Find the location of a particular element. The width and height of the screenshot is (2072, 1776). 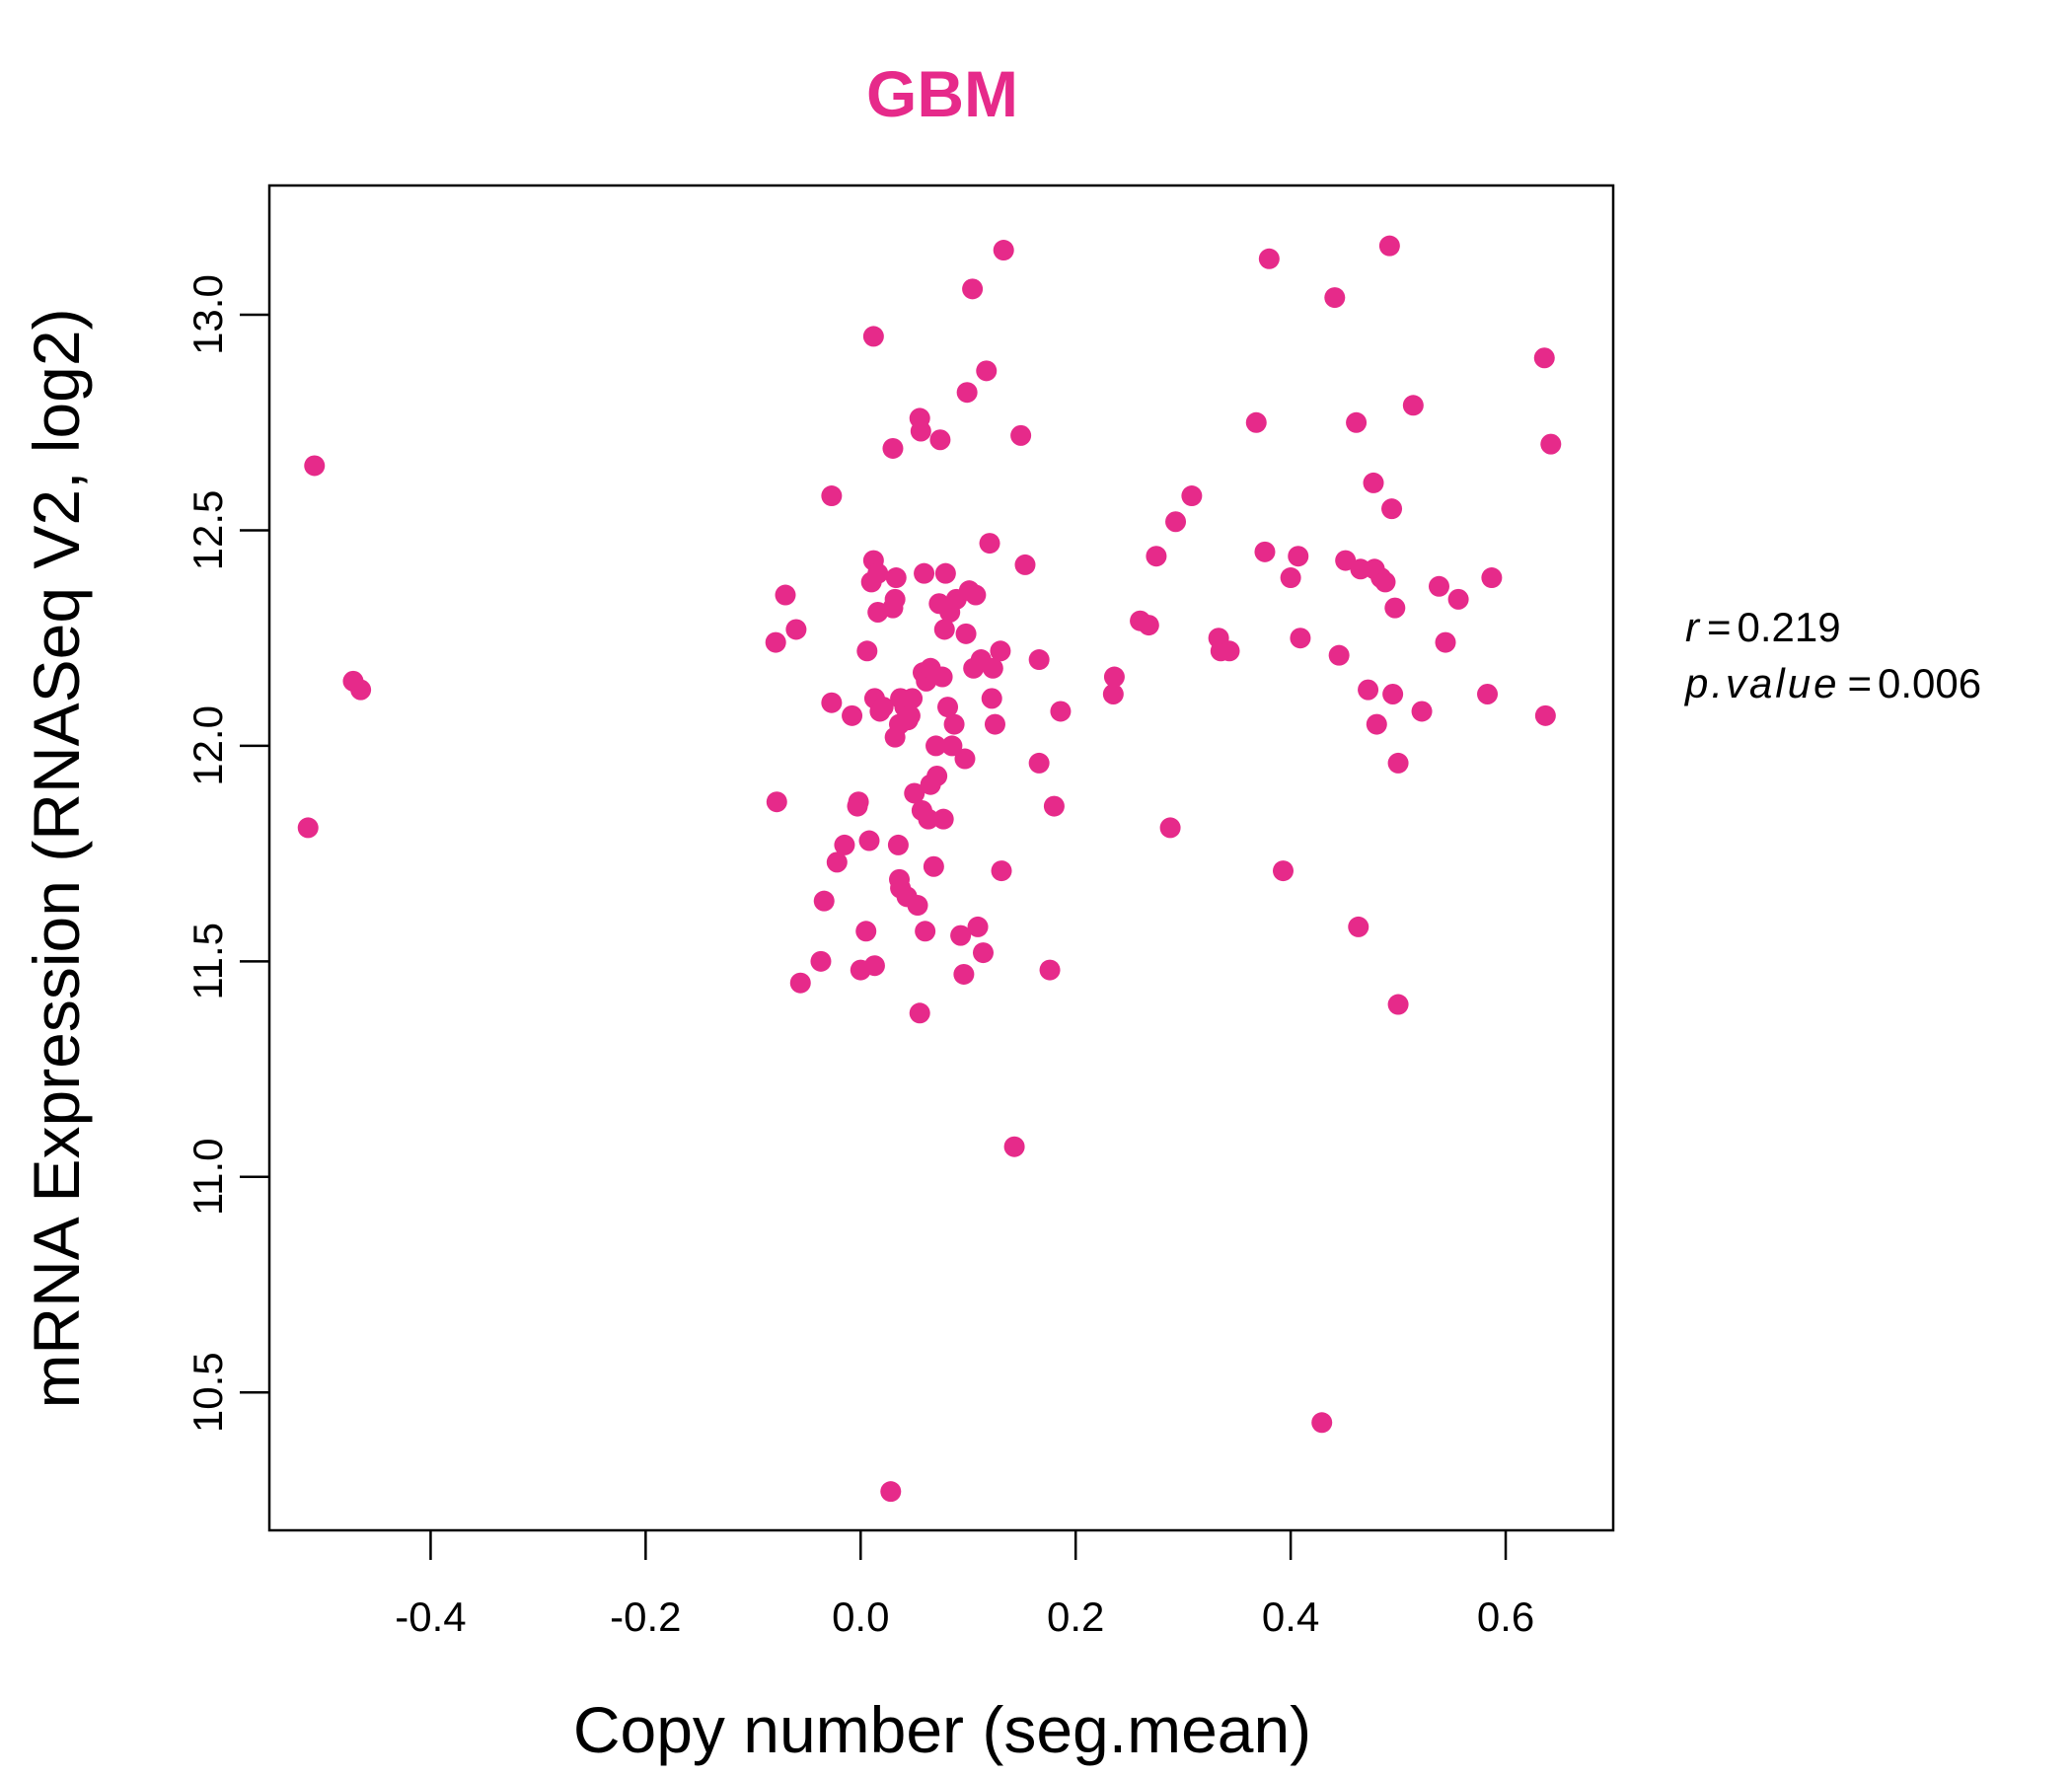

r-equals: = is located at coordinates (1720, 627).